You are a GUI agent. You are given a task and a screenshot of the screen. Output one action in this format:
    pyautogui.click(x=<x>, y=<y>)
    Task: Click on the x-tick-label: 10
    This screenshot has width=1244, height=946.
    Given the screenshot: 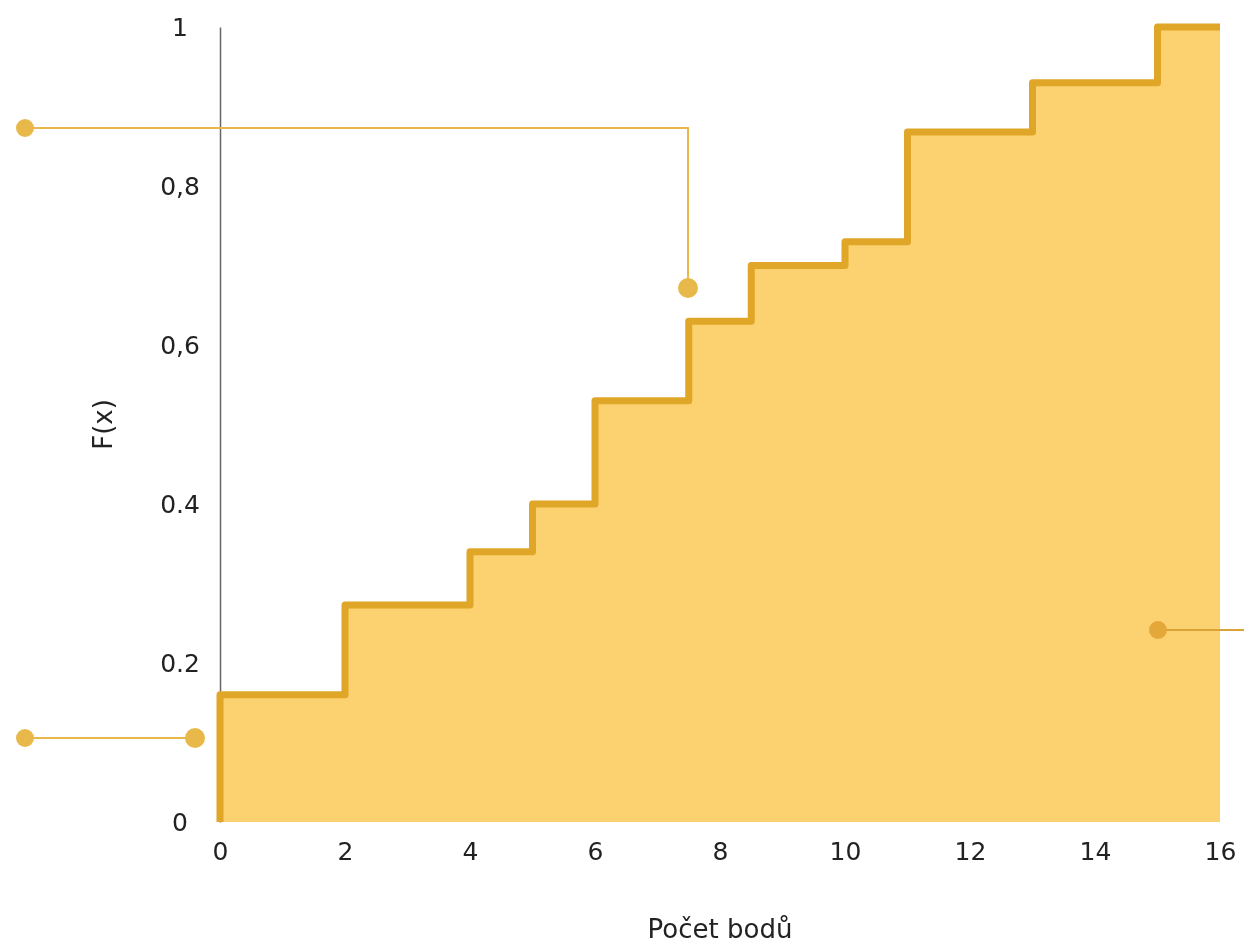 What is the action you would take?
    pyautogui.click(x=845, y=851)
    